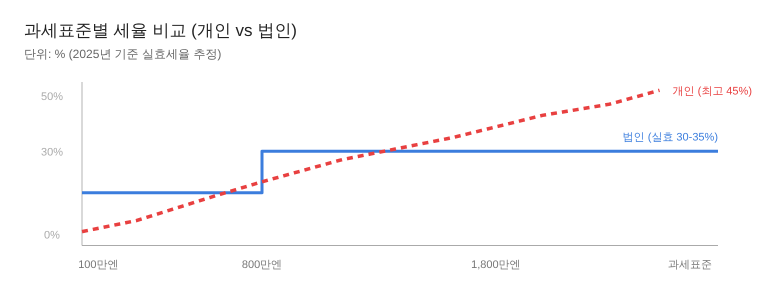 The width and height of the screenshot is (780, 308). Describe the element at coordinates (98, 265) in the screenshot. I see `xtick: 100만엔` at that location.